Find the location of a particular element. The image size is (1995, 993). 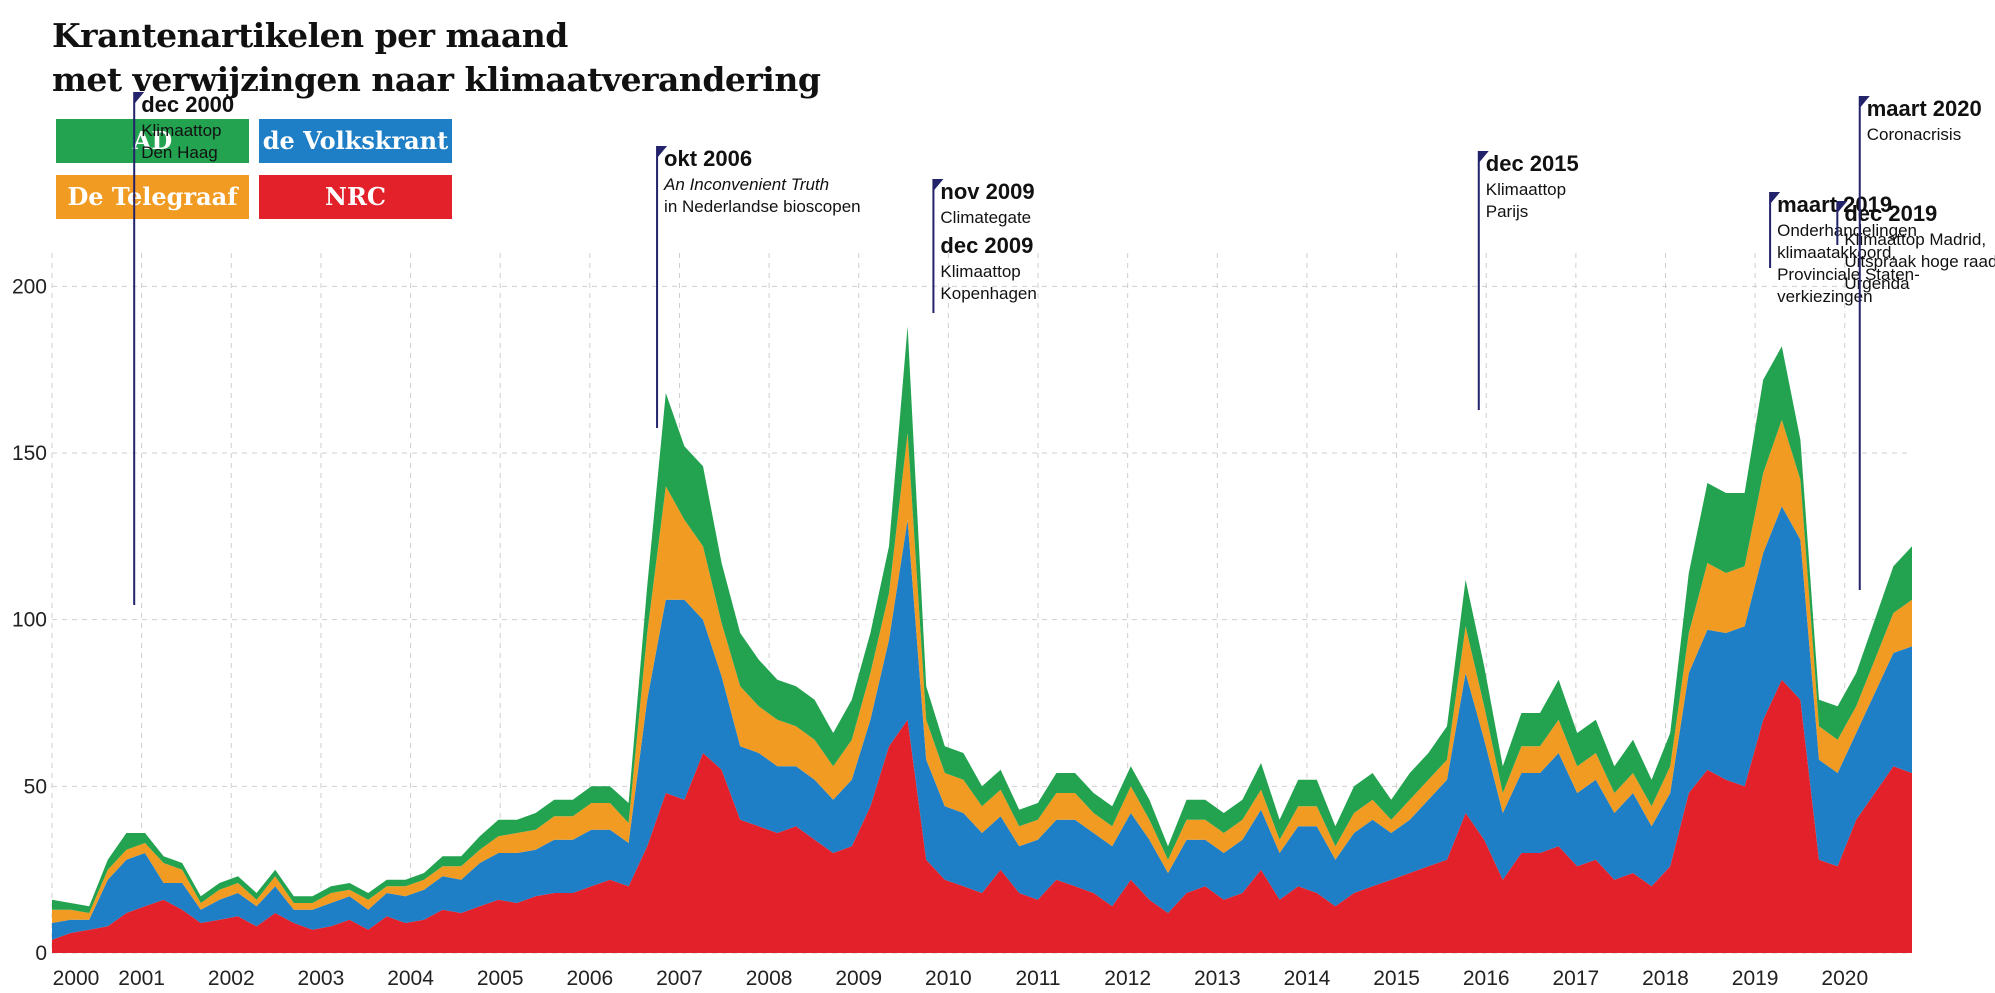

annotation-text: Uitspraak hoge raad is located at coordinates (1919, 261).